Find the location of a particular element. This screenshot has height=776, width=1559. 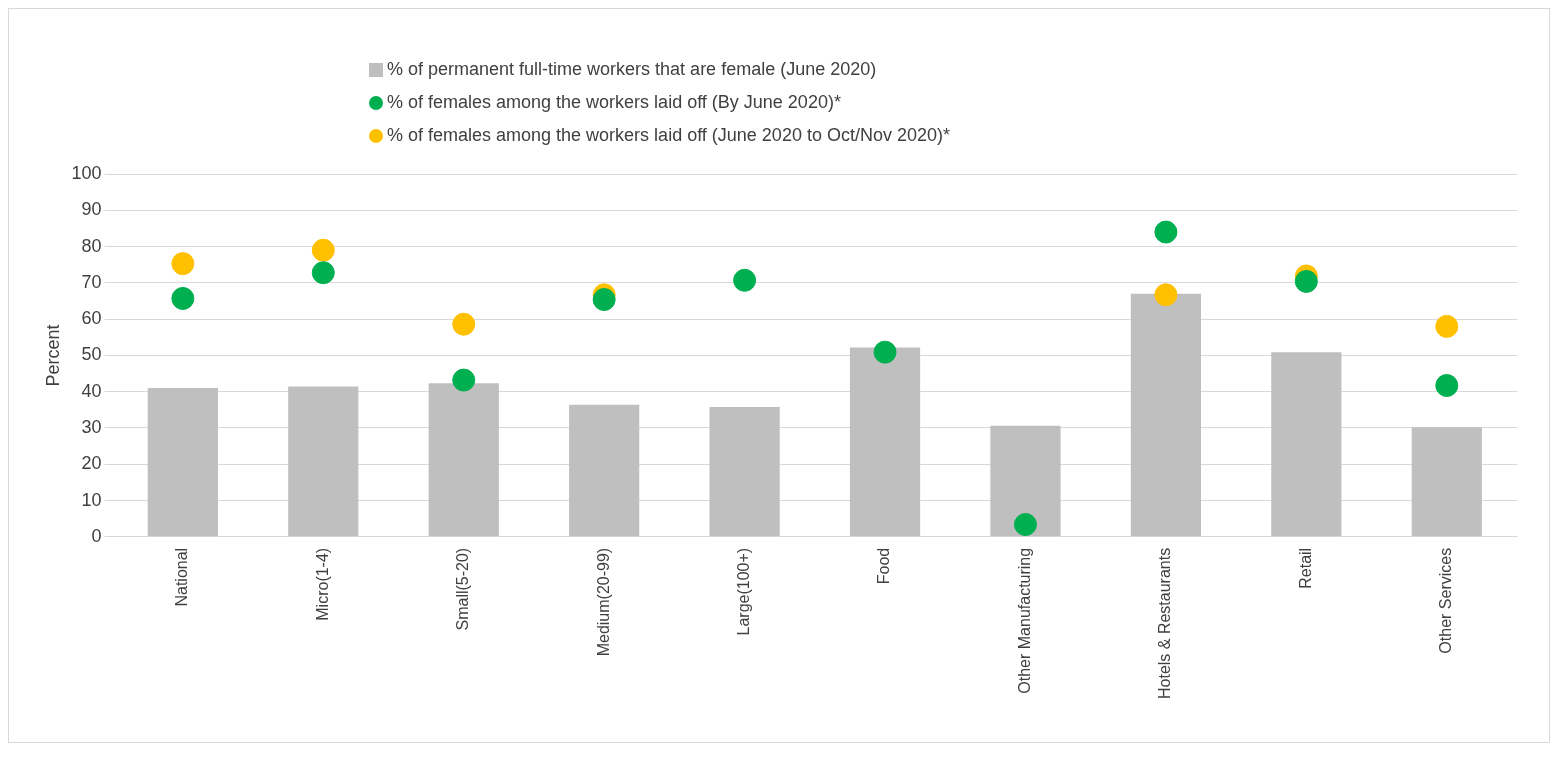

x-tick-label: Medium(20-99) is located at coordinates (603, 602).